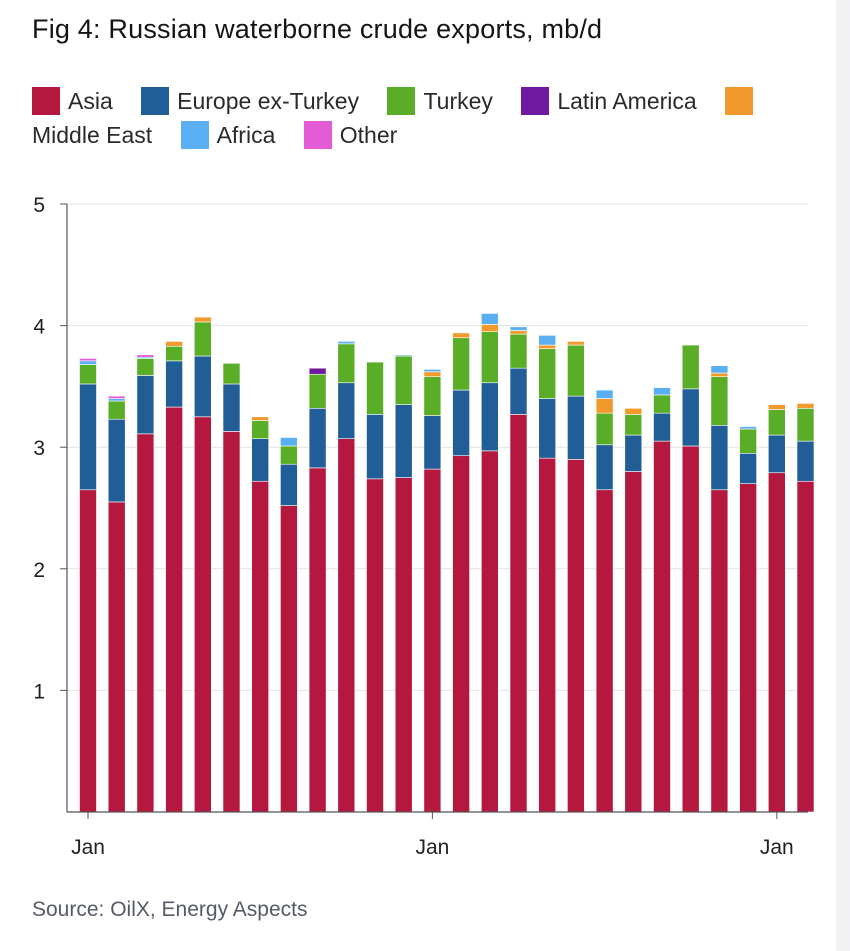  I want to click on y-tick-label-1: 1, so click(39, 691).